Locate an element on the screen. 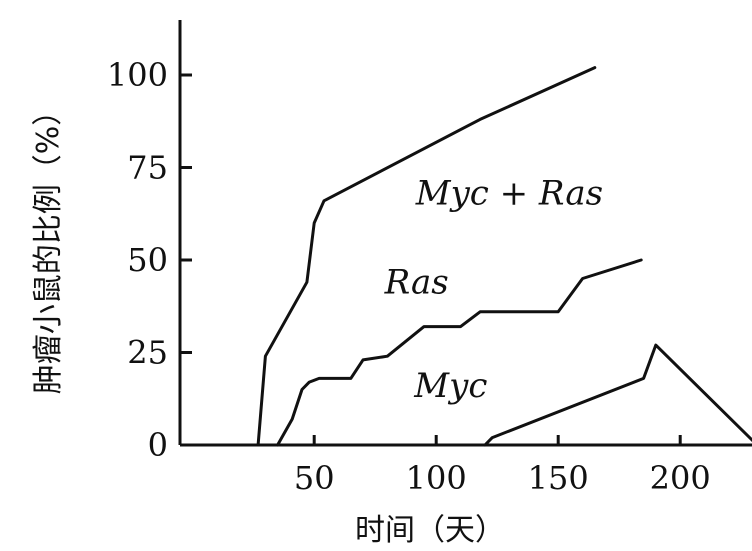  x-axis-title: 时间（天） is located at coordinates (430, 530).